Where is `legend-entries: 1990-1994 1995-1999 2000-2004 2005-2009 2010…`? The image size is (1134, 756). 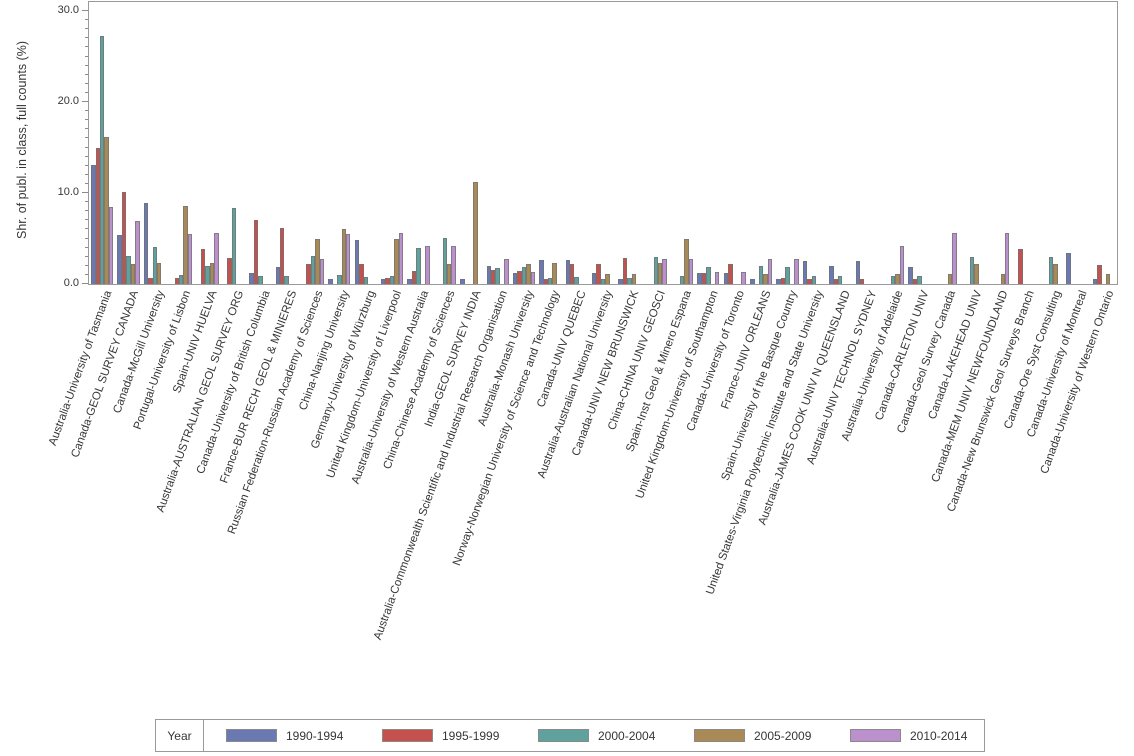
legend-entries: 1990-1994 1995-1999 2000-2004 2005-2009 2010… is located at coordinates (594, 735).